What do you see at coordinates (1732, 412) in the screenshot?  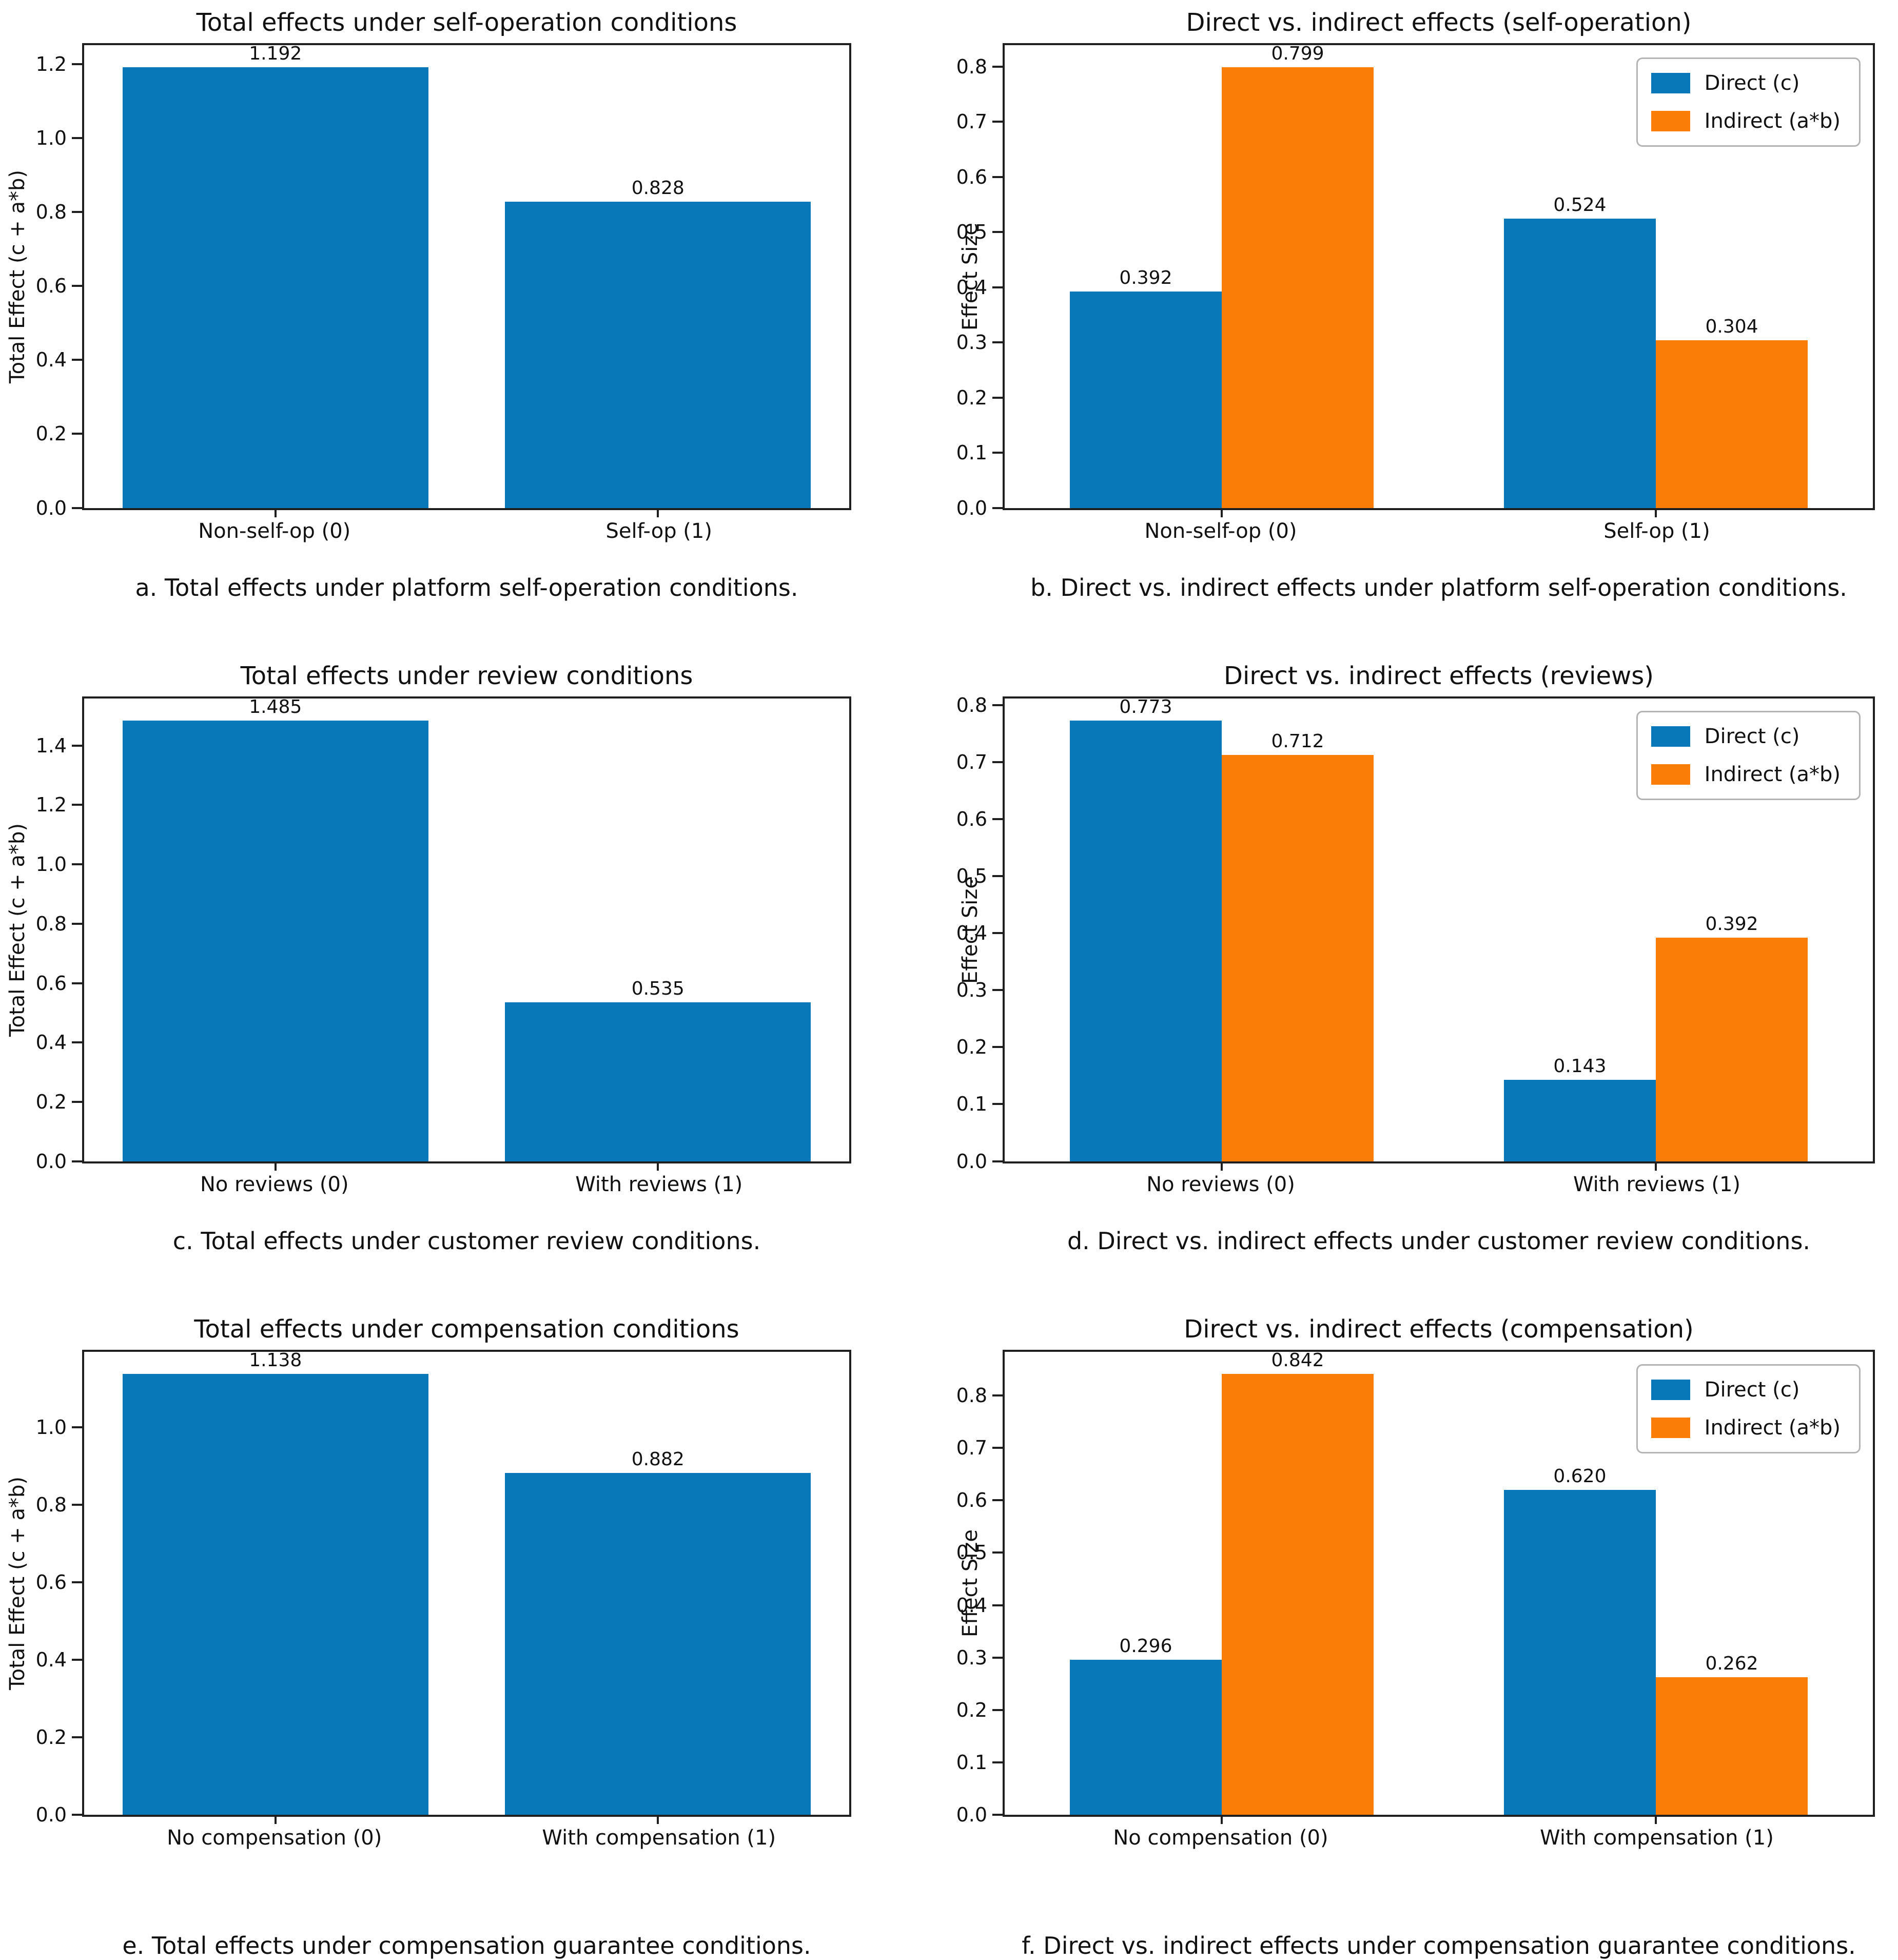 I see `indirect-a-b-bar: 0.304` at bounding box center [1732, 412].